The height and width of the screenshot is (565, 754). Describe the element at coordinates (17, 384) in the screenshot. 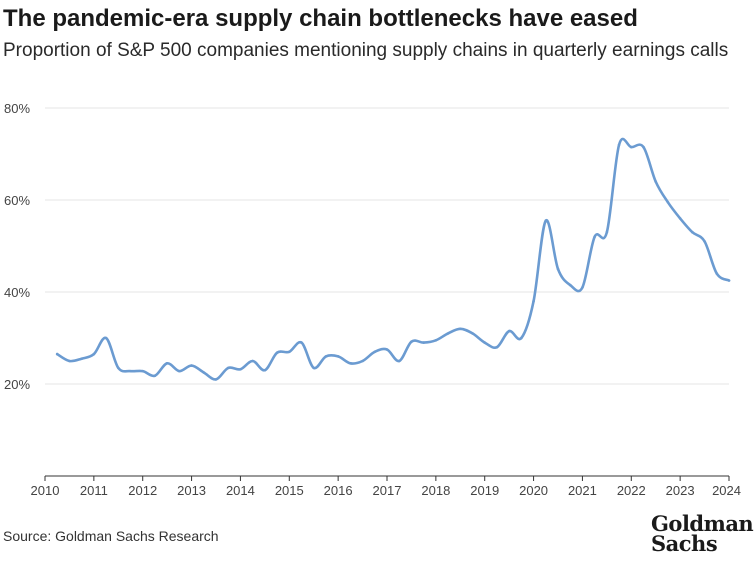

I see `y-tick-label: 20%` at that location.